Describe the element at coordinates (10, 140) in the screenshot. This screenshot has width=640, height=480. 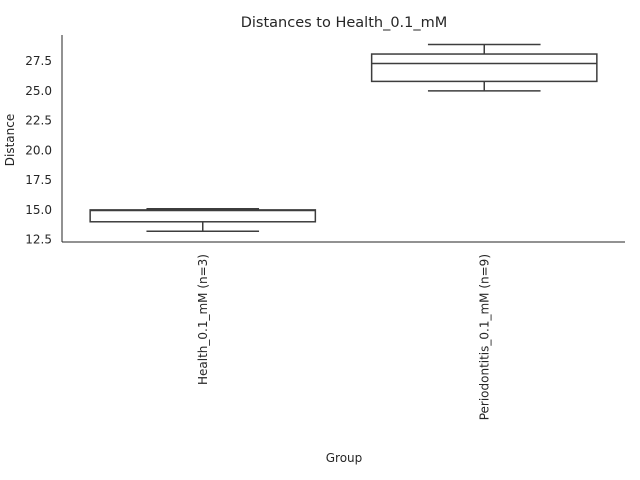
I see `y-axis-title: Distance` at that location.